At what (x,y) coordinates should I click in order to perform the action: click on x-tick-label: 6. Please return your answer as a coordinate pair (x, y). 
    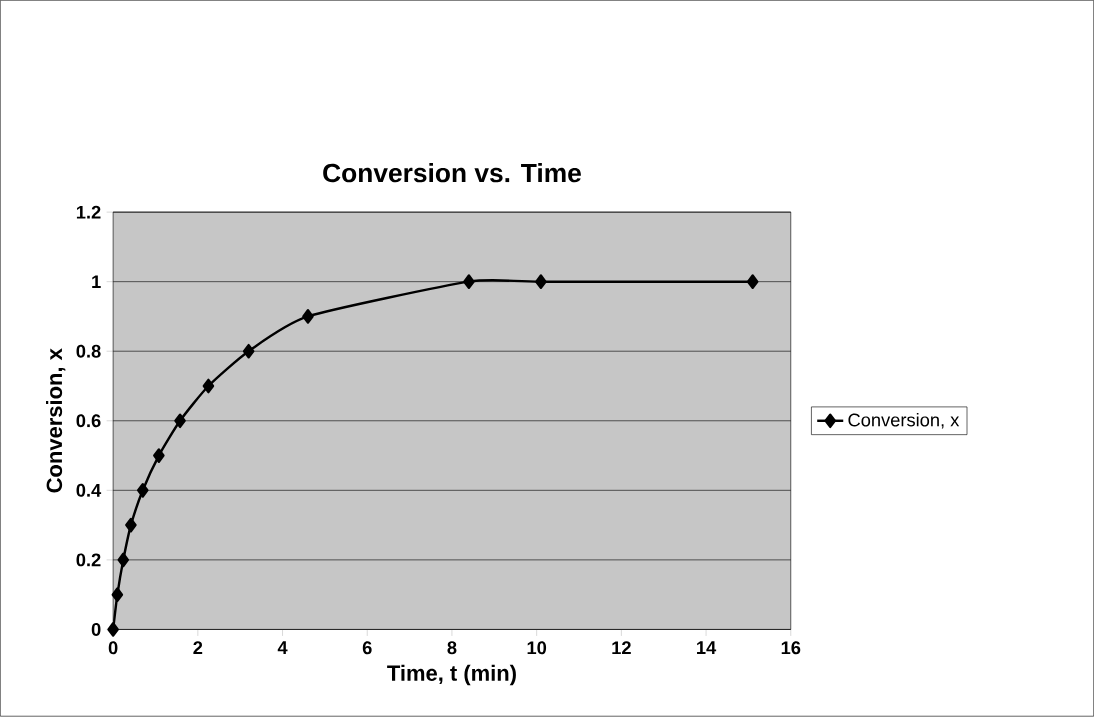
    Looking at the image, I should click on (367, 648).